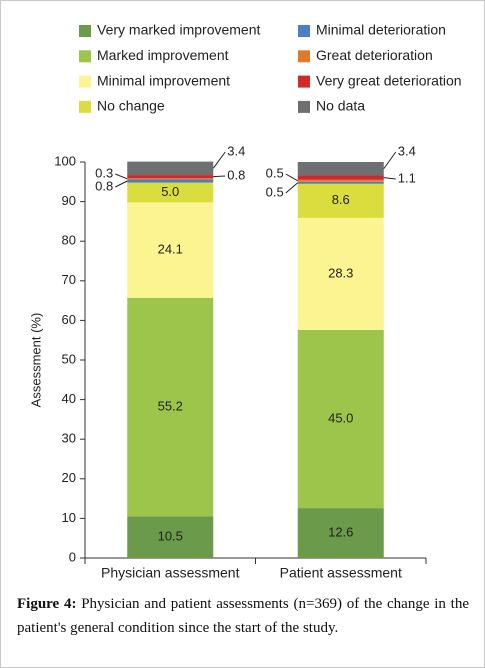 This screenshot has width=485, height=668. I want to click on value-label: 0.3, so click(104, 172).